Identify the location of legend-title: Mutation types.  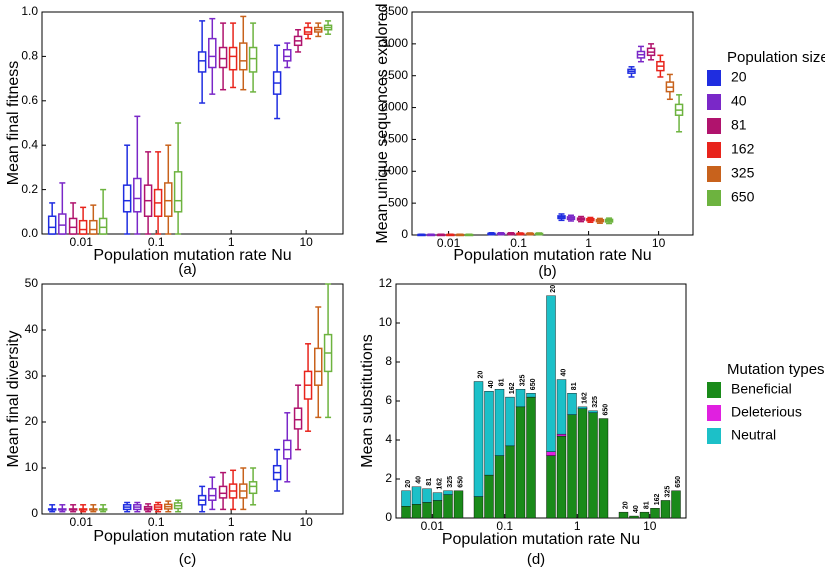
(776, 369).